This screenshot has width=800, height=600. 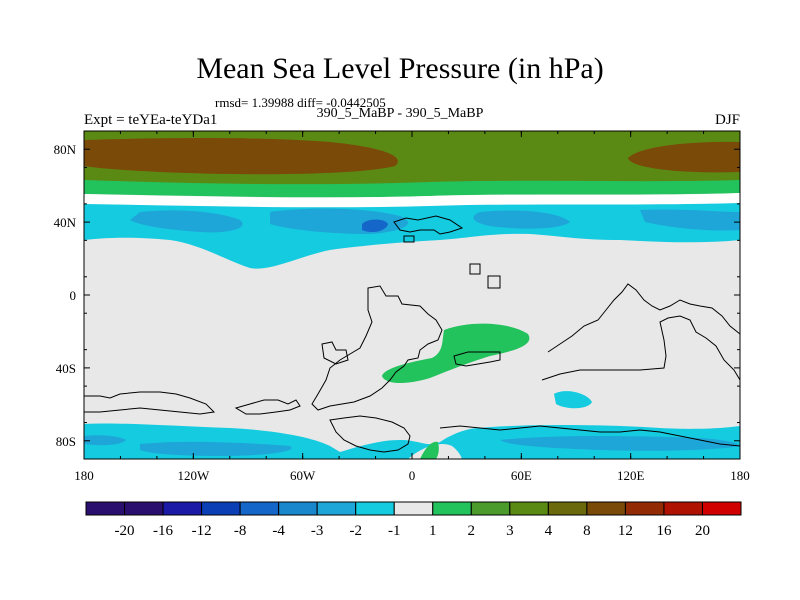 What do you see at coordinates (400, 113) in the screenshot?
I see `experiment-subtitle: 390_5_MaBP - 390_5_MaBP` at bounding box center [400, 113].